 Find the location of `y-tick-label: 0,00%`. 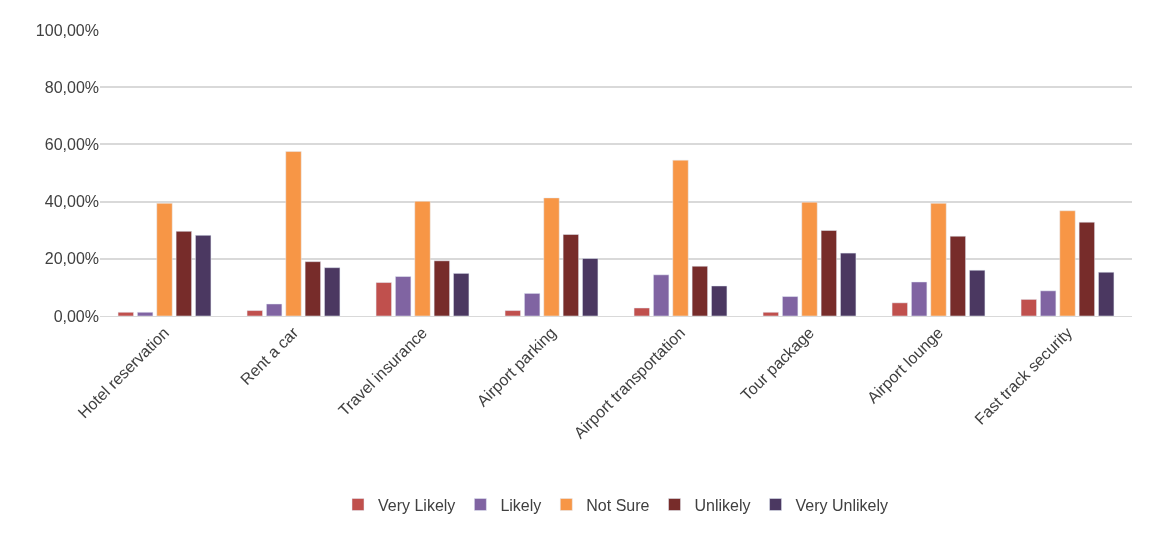

y-tick-label: 0,00% is located at coordinates (76, 316).